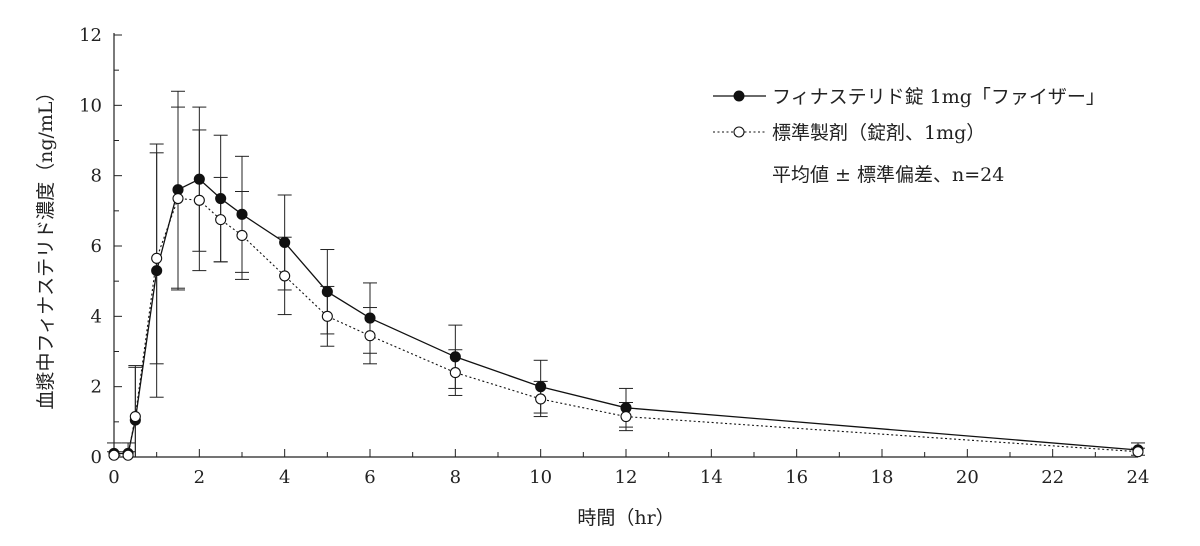 The width and height of the screenshot is (1200, 546). Describe the element at coordinates (455, 477) in the screenshot. I see `x-tick-label: 8` at that location.